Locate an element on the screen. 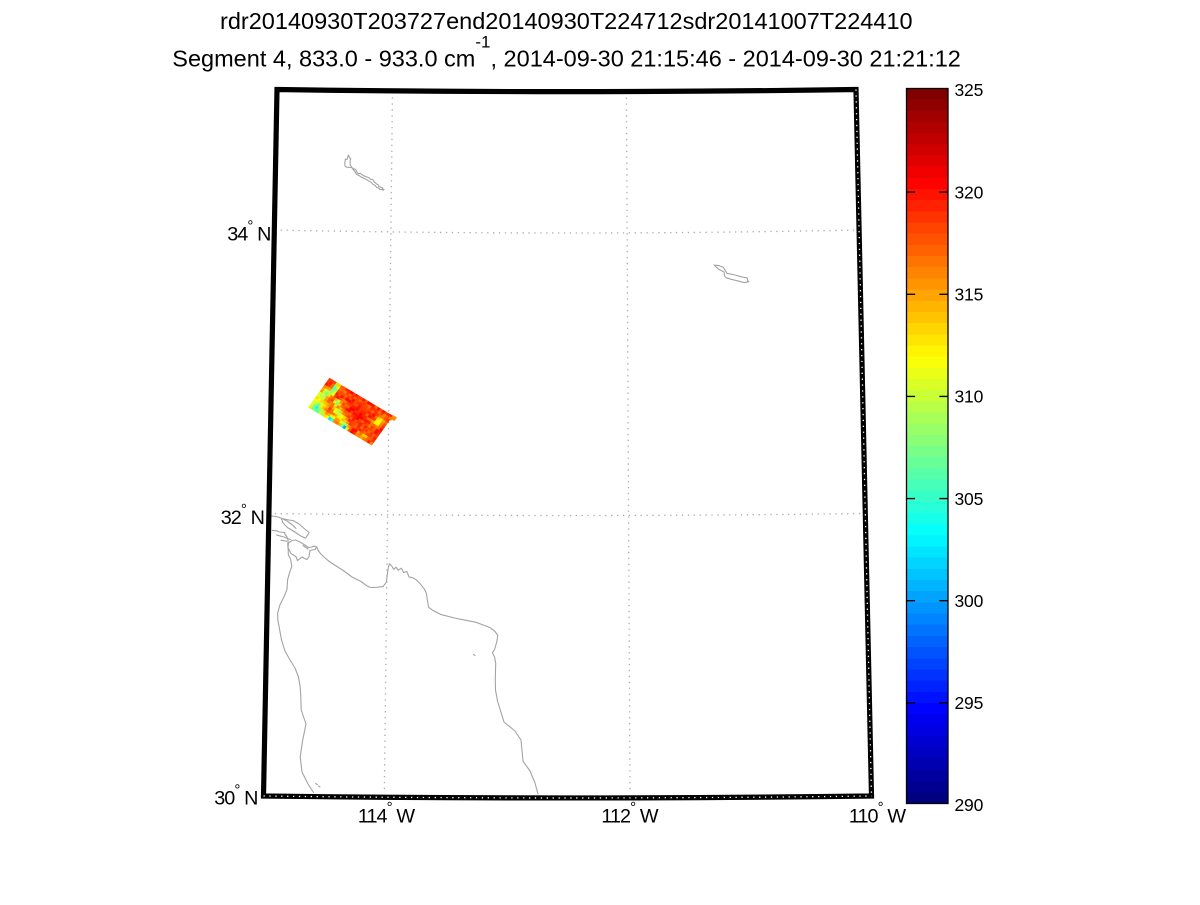 The image size is (1200, 905). svg-text: 320 is located at coordinates (969, 192).